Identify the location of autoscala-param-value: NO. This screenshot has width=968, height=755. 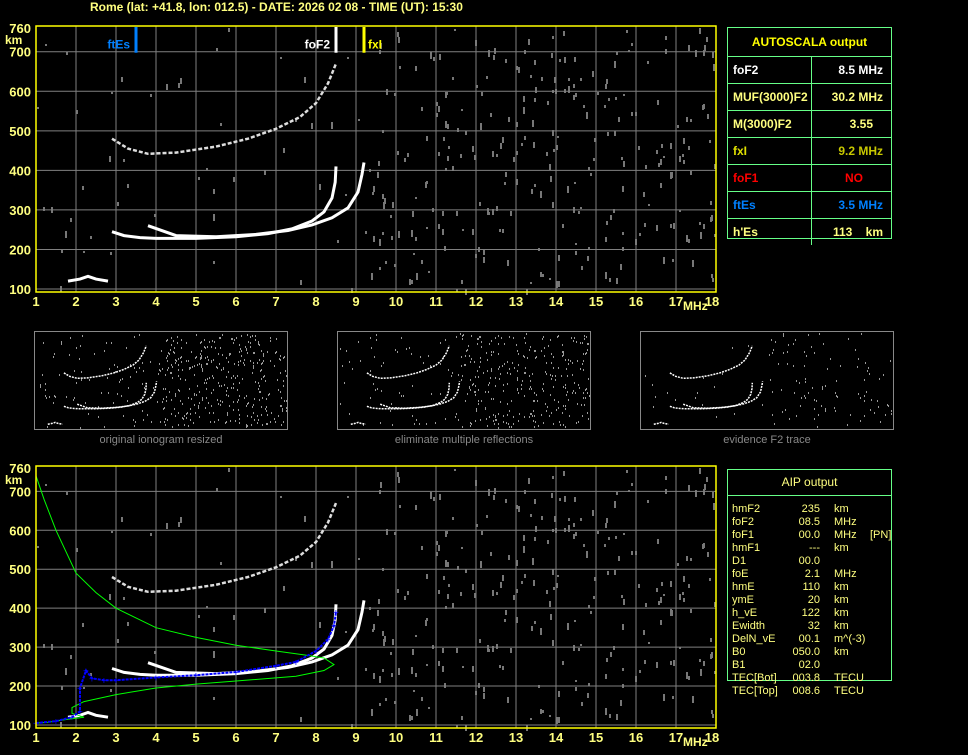
(863, 178).